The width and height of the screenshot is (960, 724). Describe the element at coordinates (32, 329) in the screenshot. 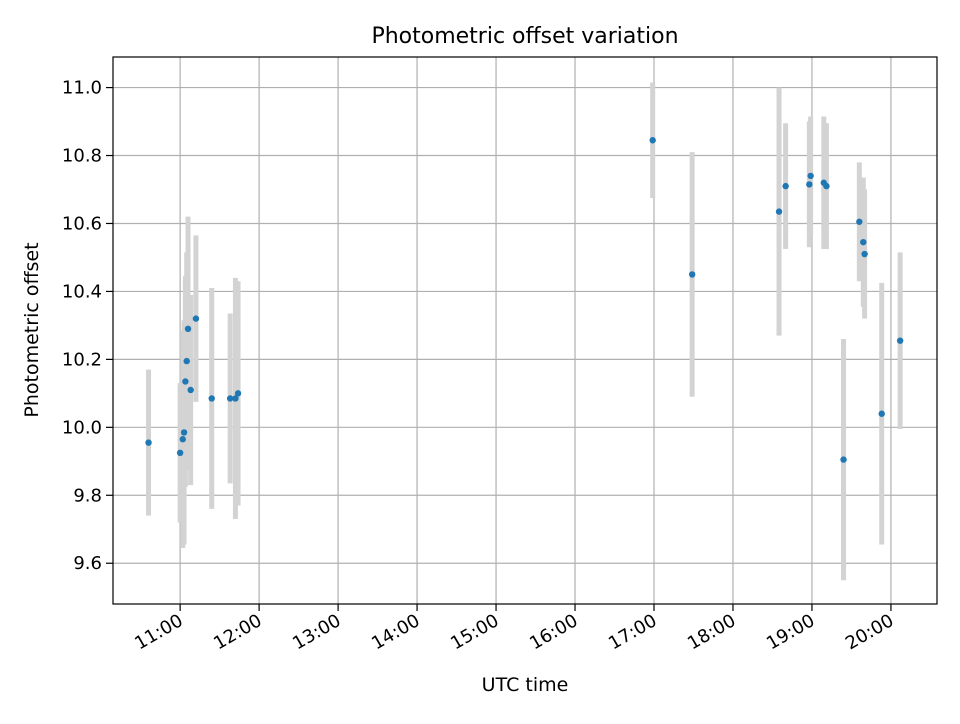

I see `y-axis-label: Photometric offset` at that location.